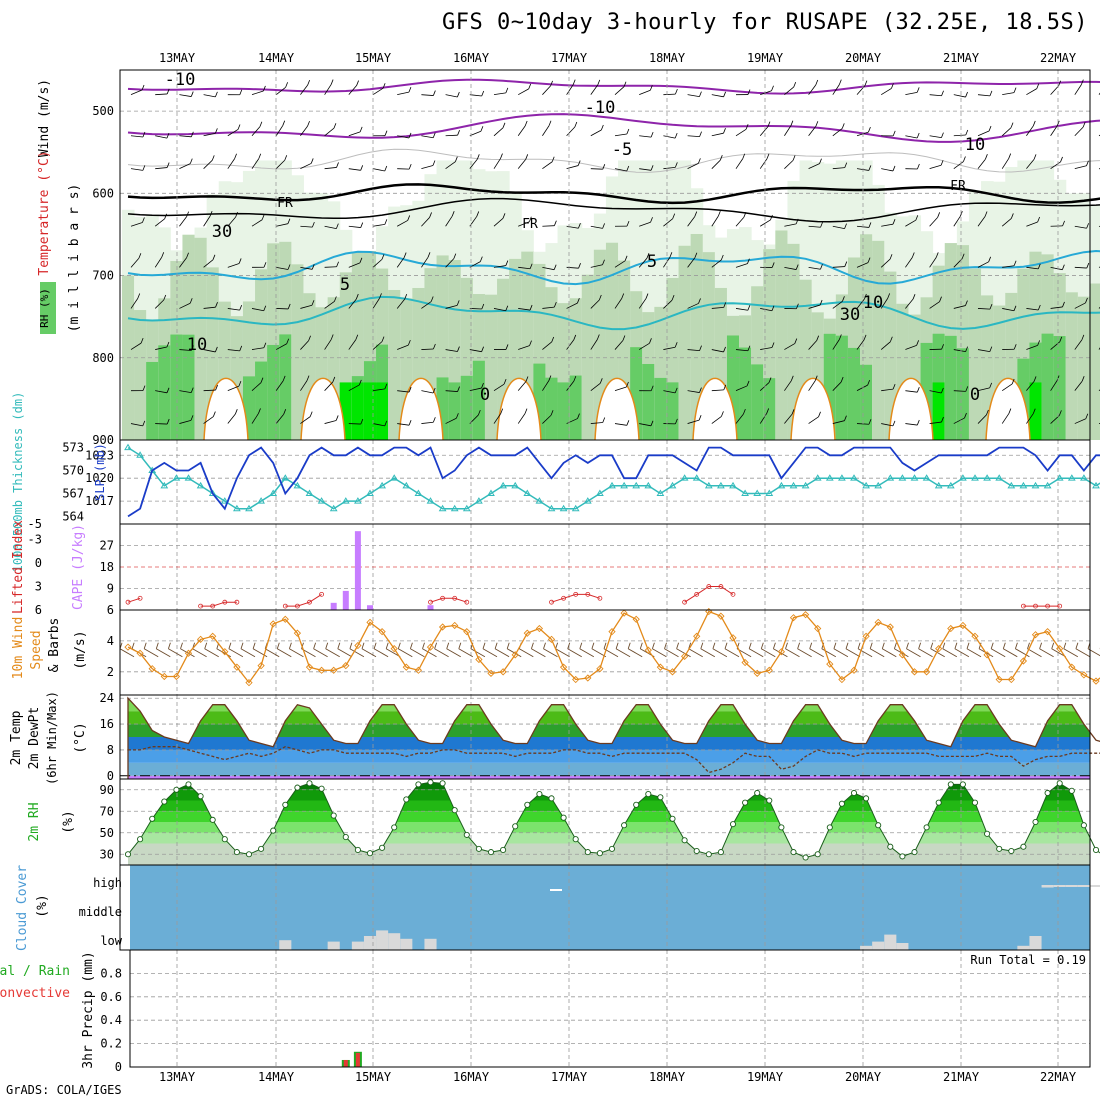 The height and width of the screenshot is (1100, 1100). I want to click on lifted-index-line, so click(134, 600).